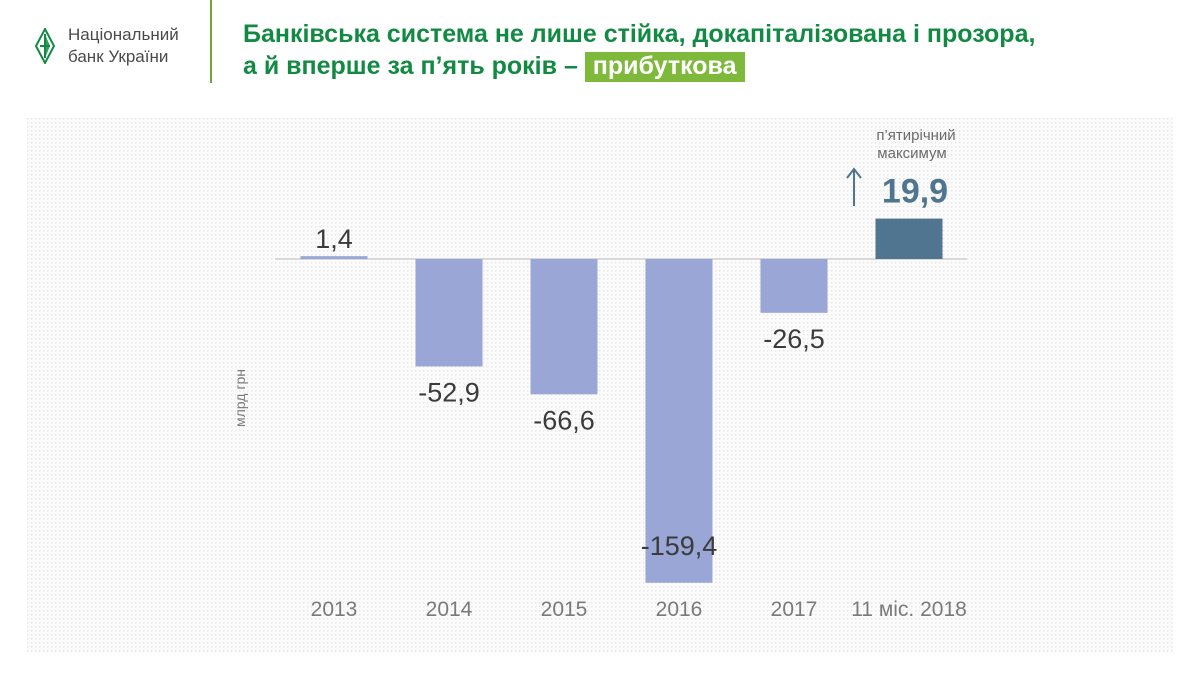  I want to click on title-line-2: а й вперше за п’ять років – прибуткова, so click(693, 66).